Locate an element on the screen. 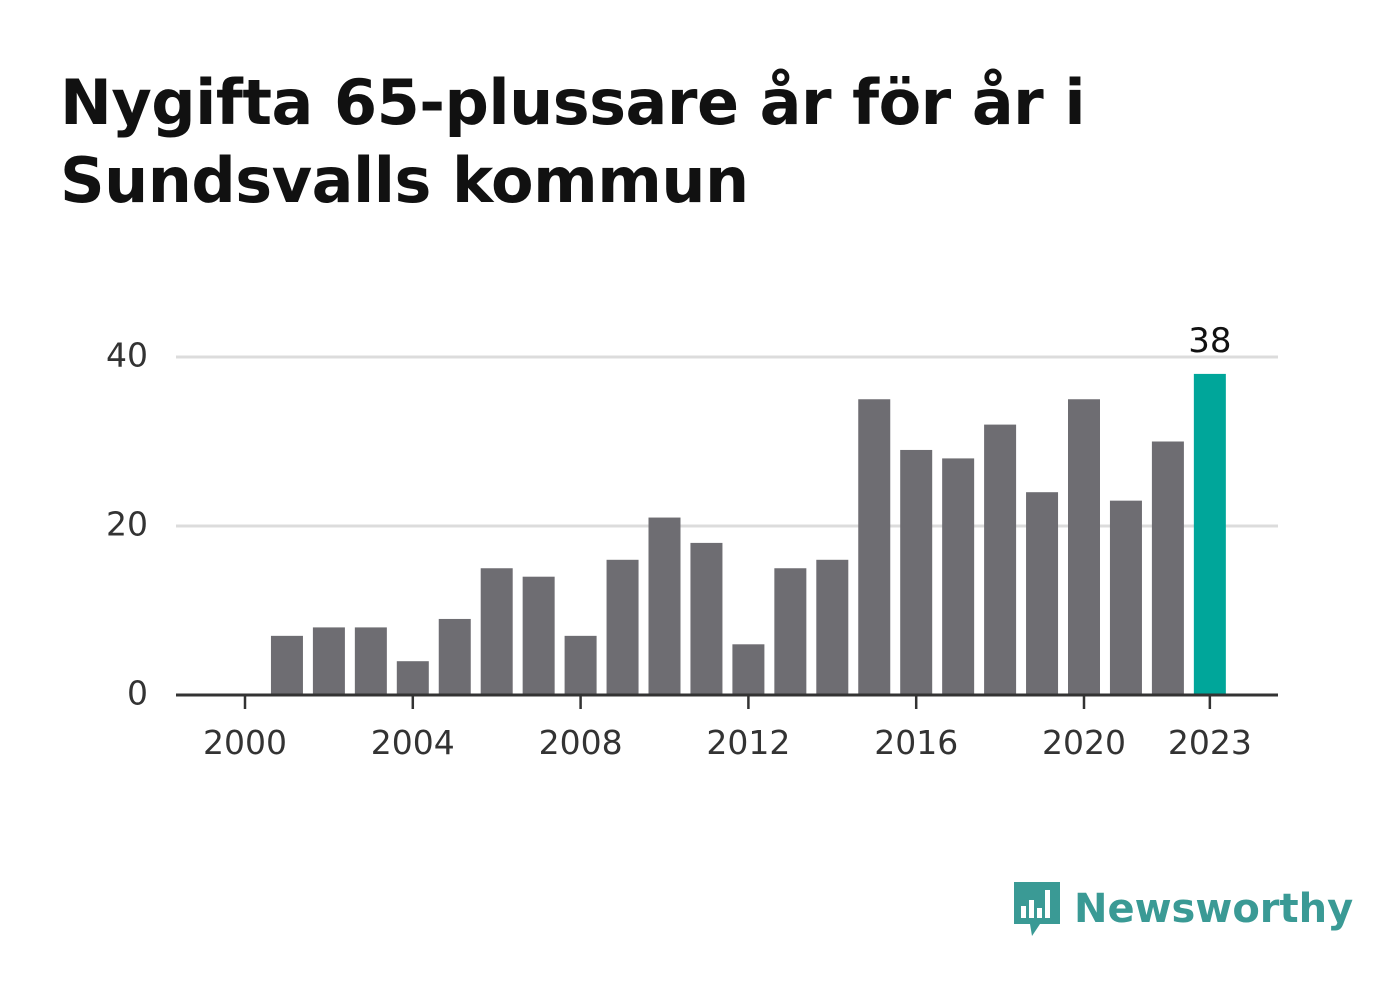 Image resolution: width=1382 pixels, height=999 pixels. x-tick-label: 2023 is located at coordinates (1210, 742).